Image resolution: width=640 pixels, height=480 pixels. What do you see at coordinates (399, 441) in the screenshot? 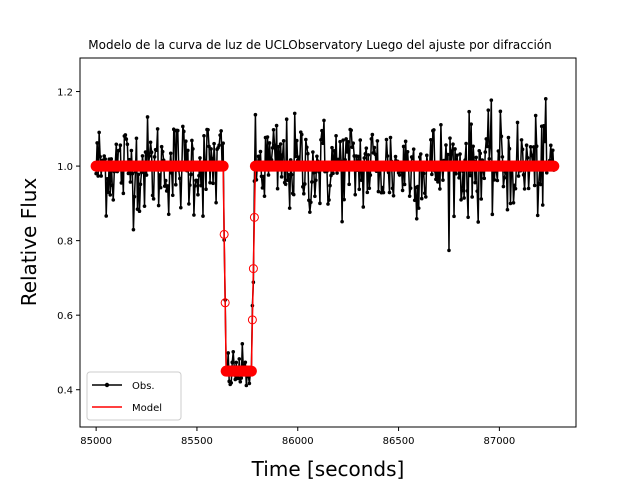
I see `x-tick-label: 86500` at bounding box center [399, 441].